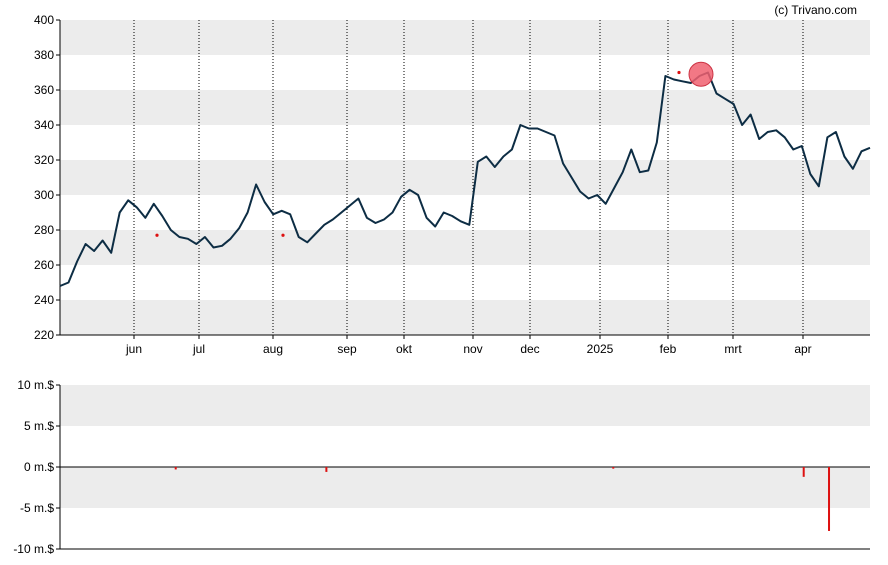  What do you see at coordinates (44, 125) in the screenshot?
I see `price-y-tick-label: 340` at bounding box center [44, 125].